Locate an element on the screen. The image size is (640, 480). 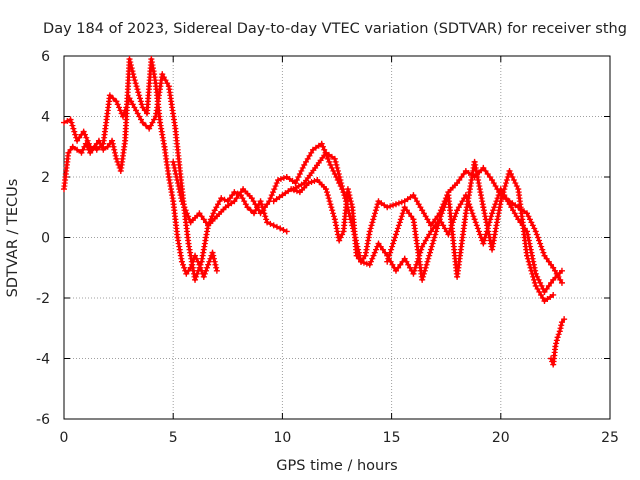
y-tick-label: 2 is located at coordinates (45, 178).